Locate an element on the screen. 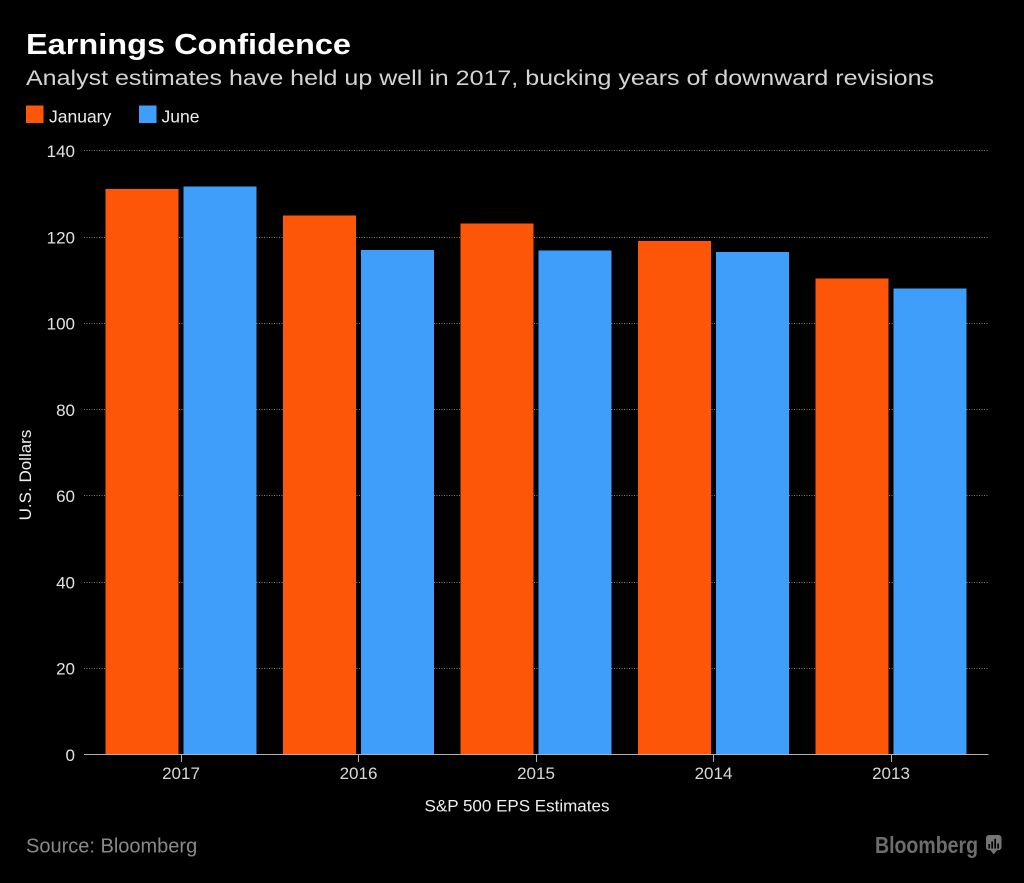  svg-text: 2015 is located at coordinates (536, 773).